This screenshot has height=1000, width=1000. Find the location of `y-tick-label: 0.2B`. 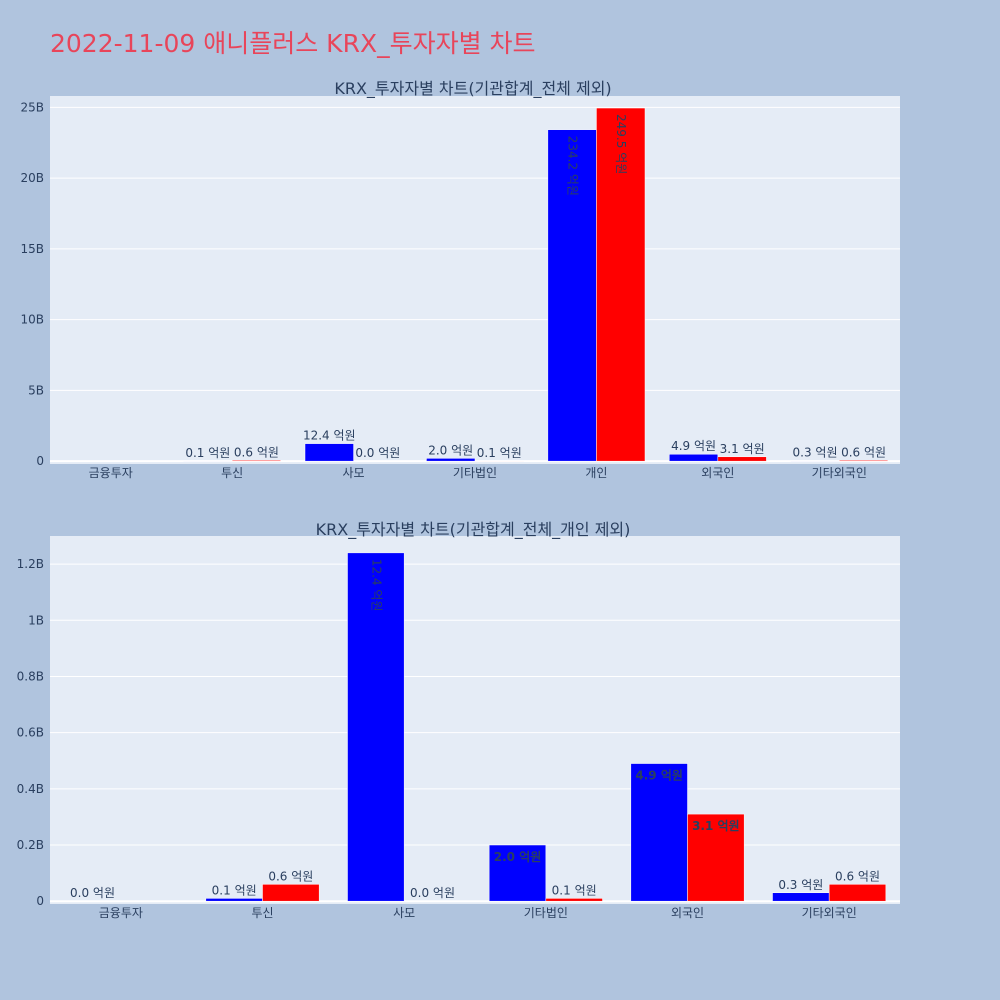

y-tick-label: 0.2B is located at coordinates (30, 845).